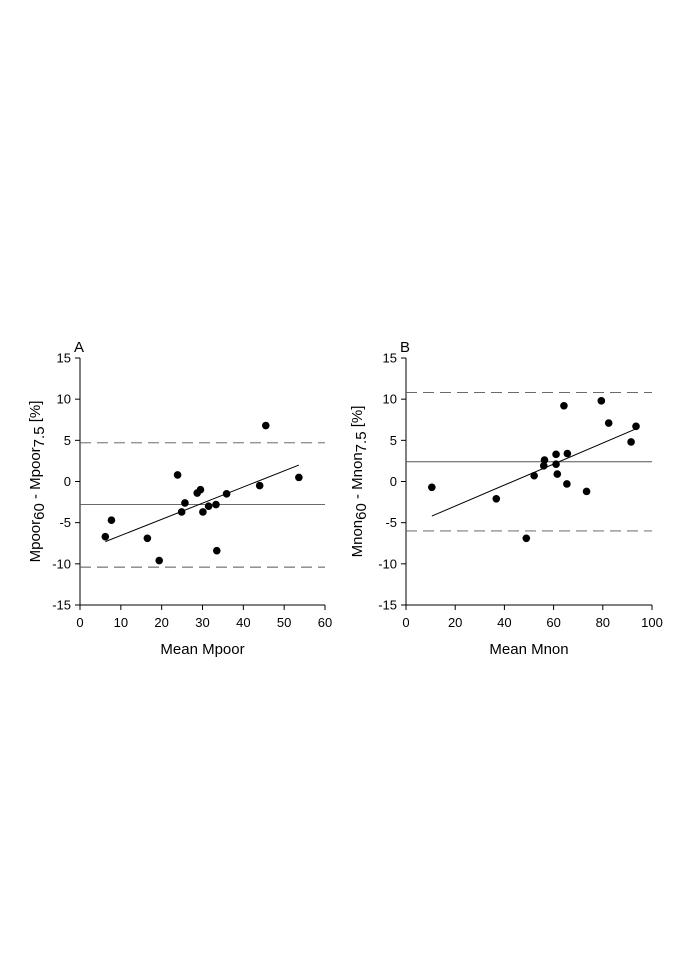 The width and height of the screenshot is (685, 970). Describe the element at coordinates (652, 622) in the screenshot. I see `x-tick-label: 100` at that location.